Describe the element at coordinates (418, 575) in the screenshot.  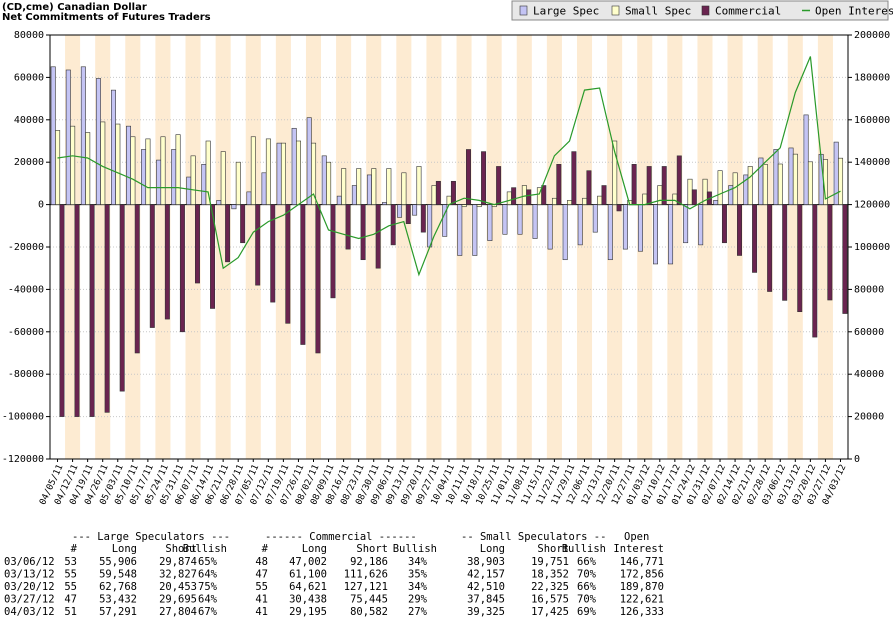
I see `table-cell: 35%` at that location.